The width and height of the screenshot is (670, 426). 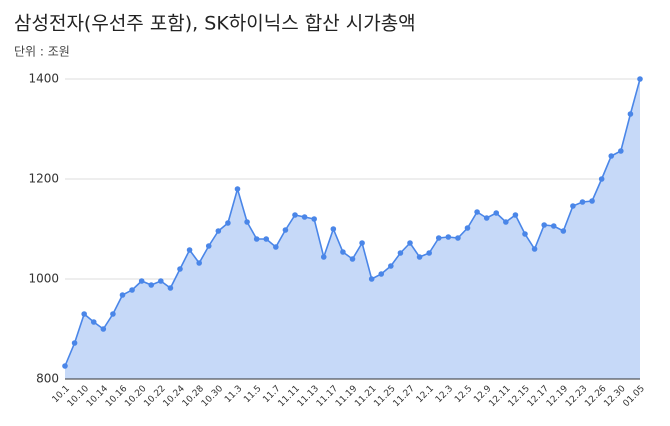 What do you see at coordinates (43, 79) in the screenshot?
I see `y-tick-label: 1400` at bounding box center [43, 79].